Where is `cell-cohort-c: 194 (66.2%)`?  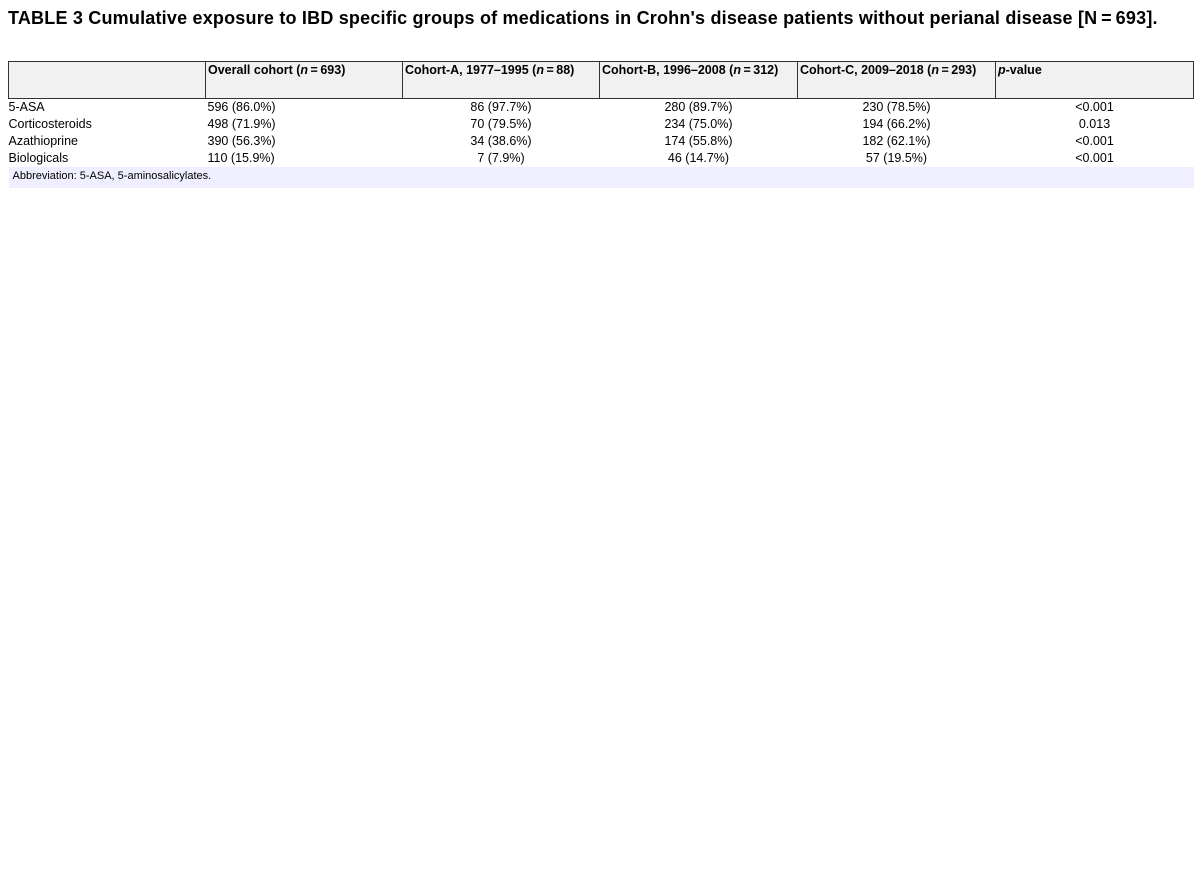
cell-cohort-c: 194 (66.2%) is located at coordinates (896, 124).